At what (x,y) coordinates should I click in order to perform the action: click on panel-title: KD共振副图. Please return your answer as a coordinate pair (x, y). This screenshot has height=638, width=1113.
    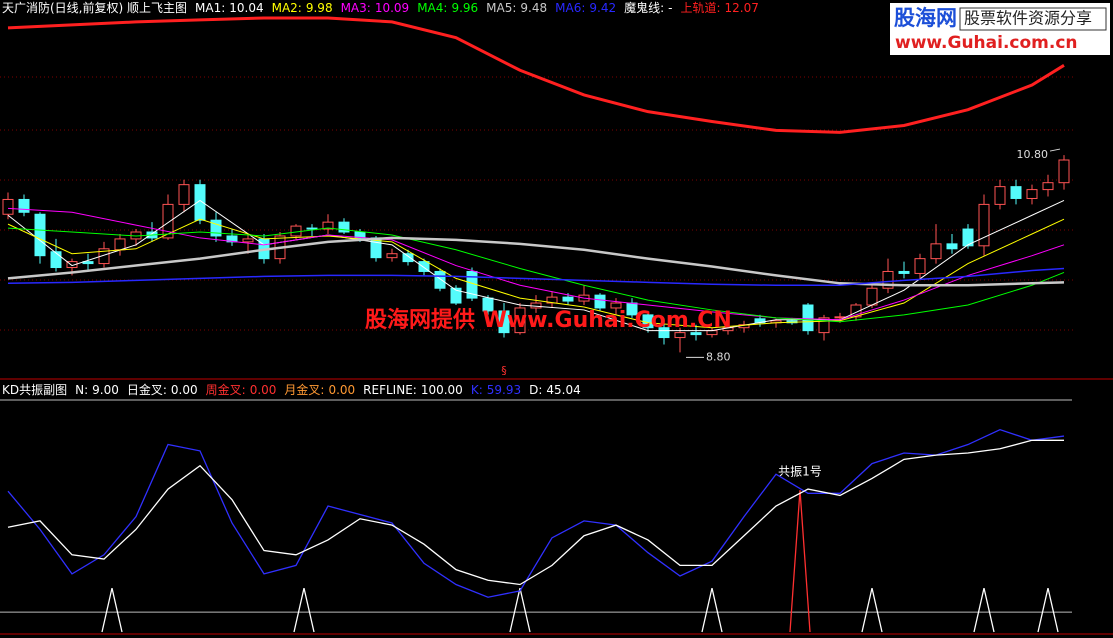
    Looking at the image, I should click on (34, 390).